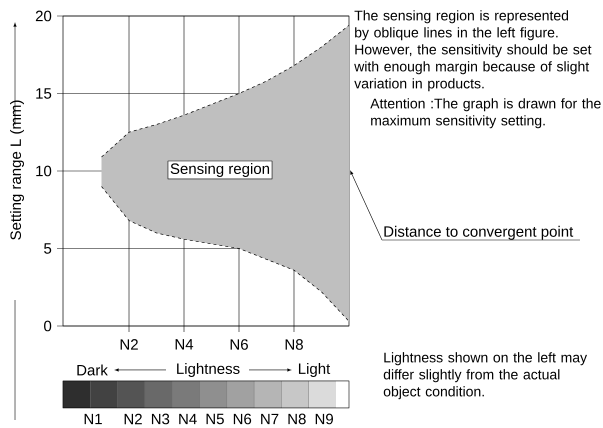  What do you see at coordinates (269, 419) in the screenshot?
I see `text: N7` at bounding box center [269, 419].